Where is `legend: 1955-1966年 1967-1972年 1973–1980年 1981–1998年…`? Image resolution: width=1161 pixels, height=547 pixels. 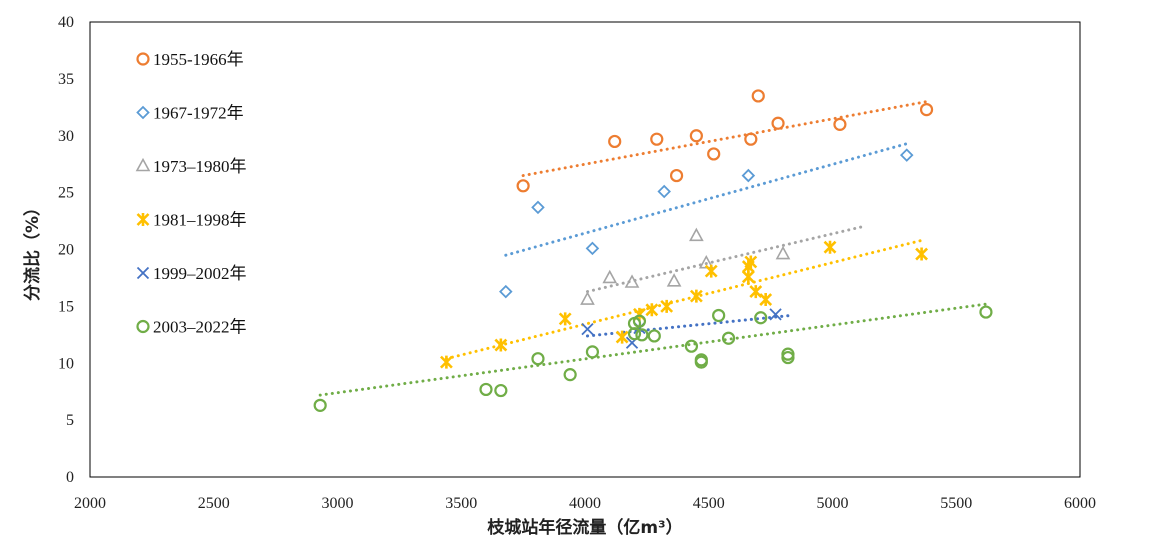 legend: 1955-1966年 1967-1972年 1973–1980年 1981–1998年… is located at coordinates (191, 193).